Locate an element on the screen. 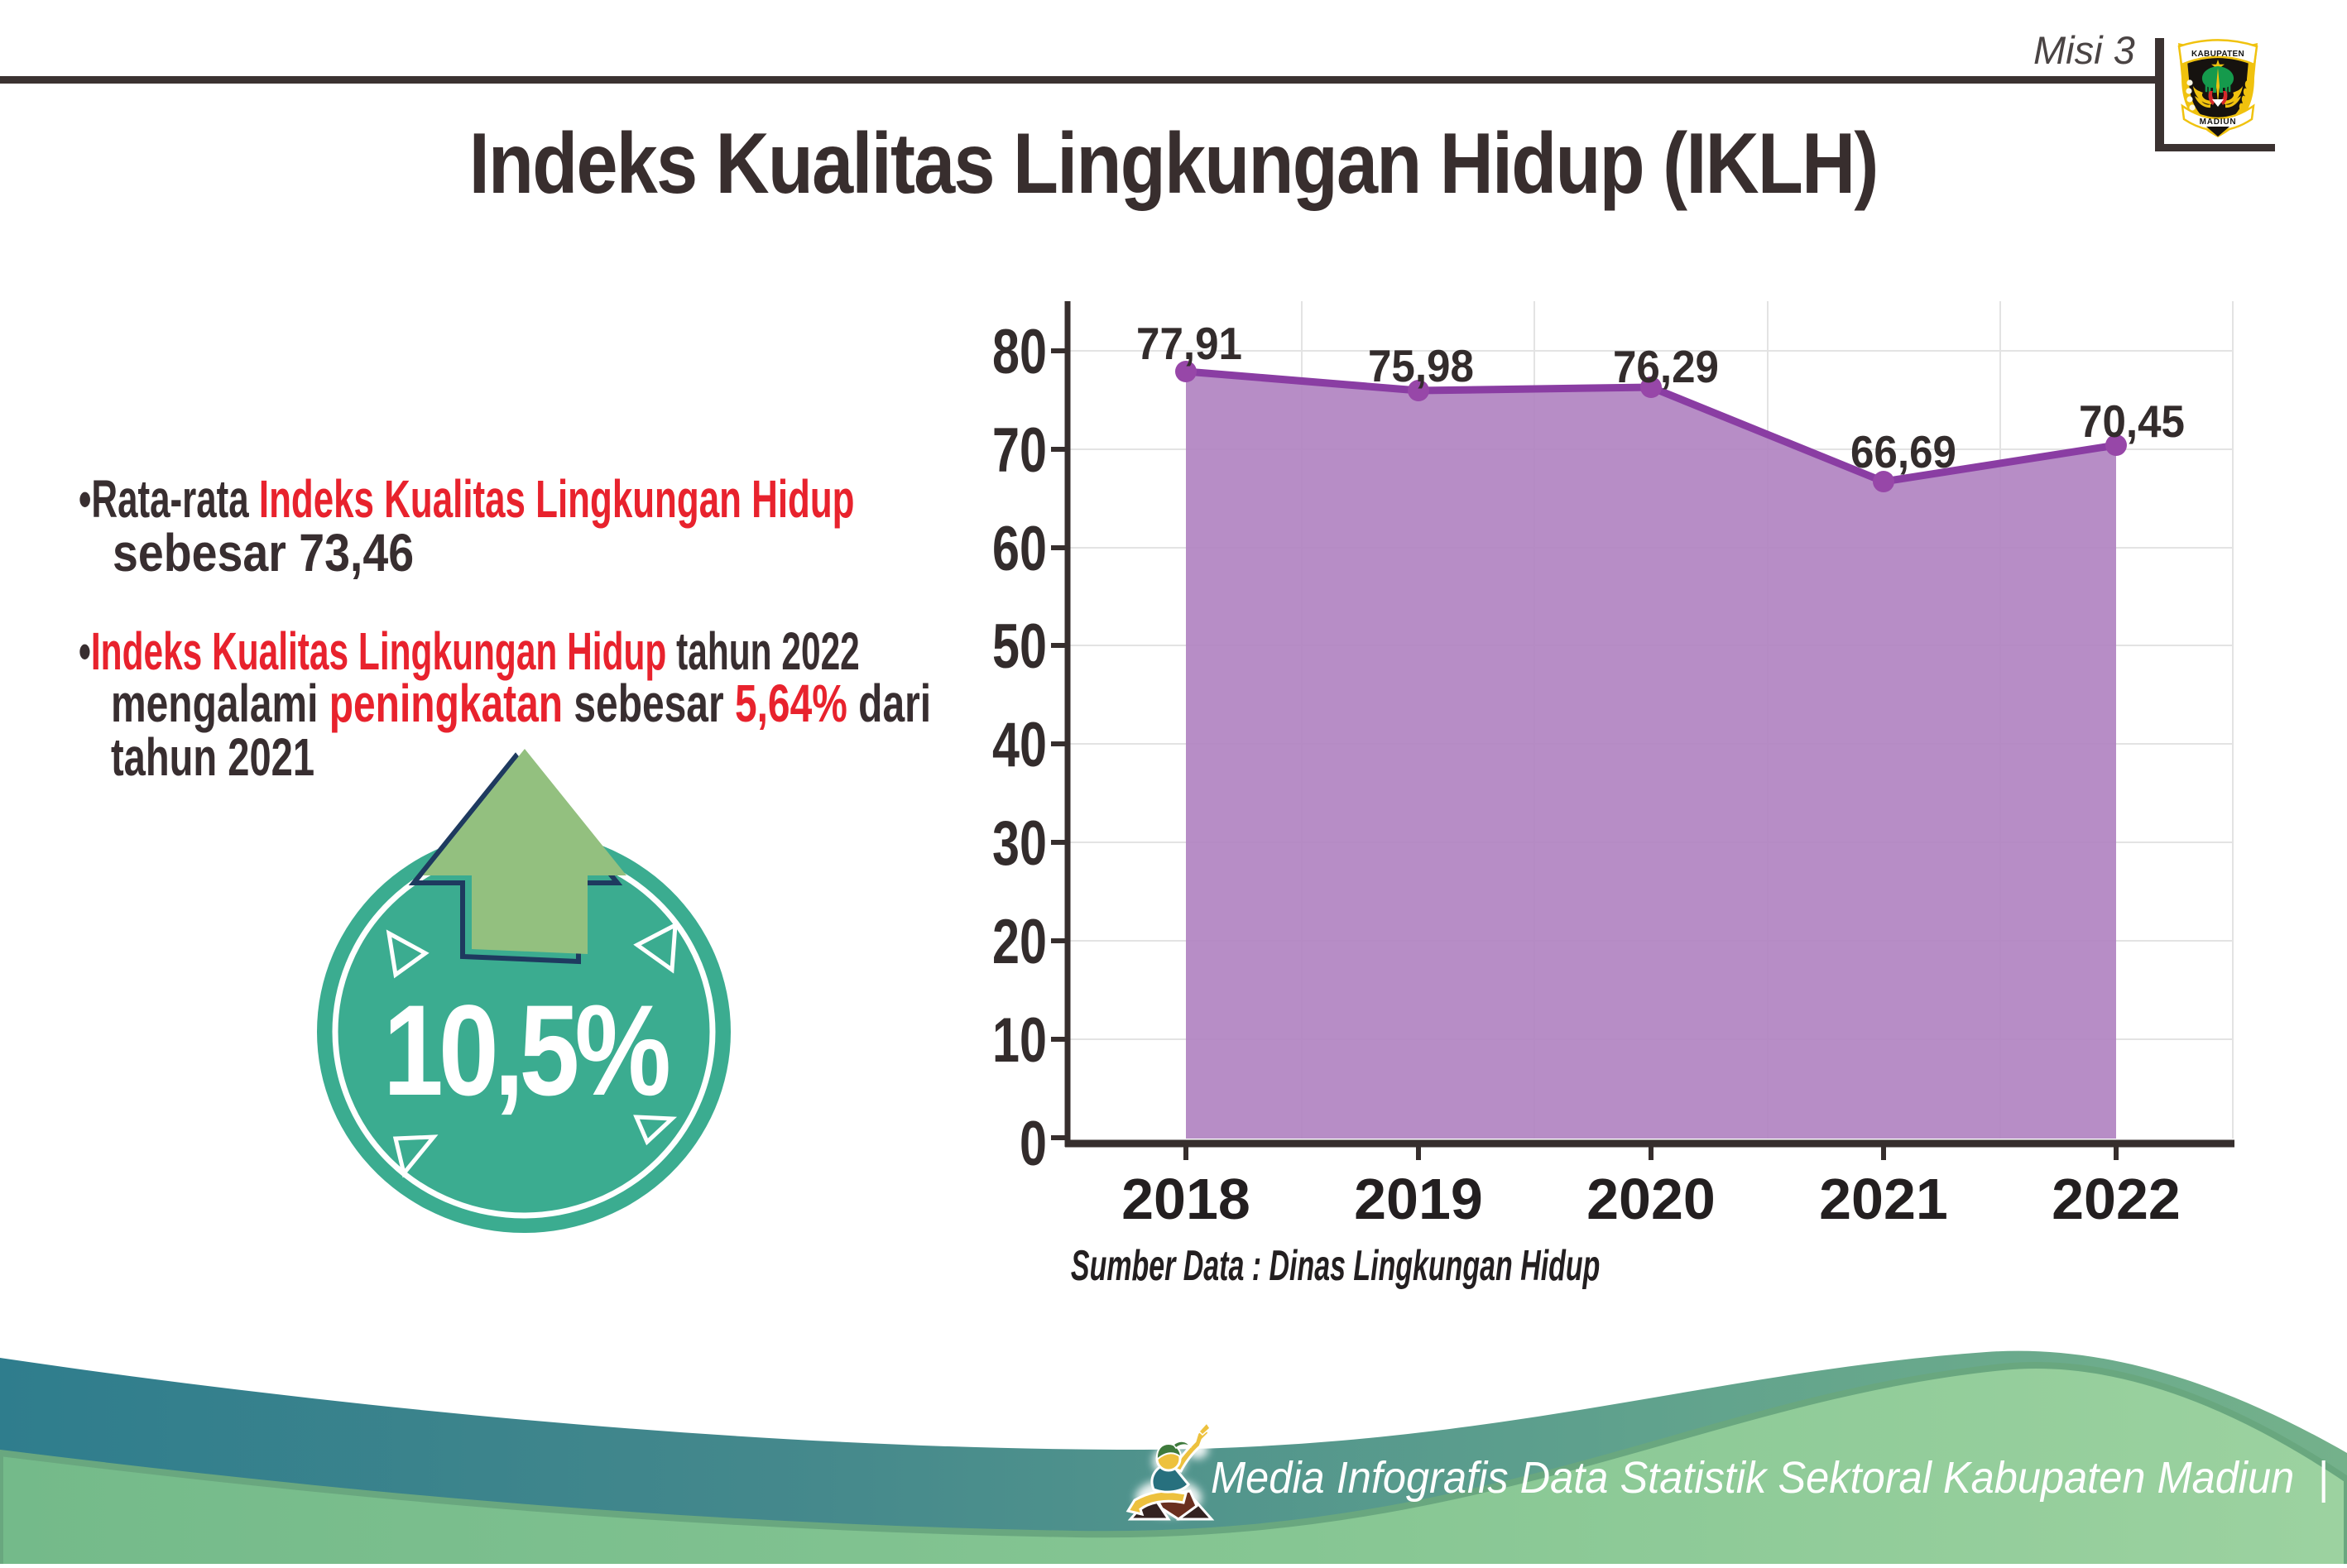  svg-text: 60 is located at coordinates (1019, 549).